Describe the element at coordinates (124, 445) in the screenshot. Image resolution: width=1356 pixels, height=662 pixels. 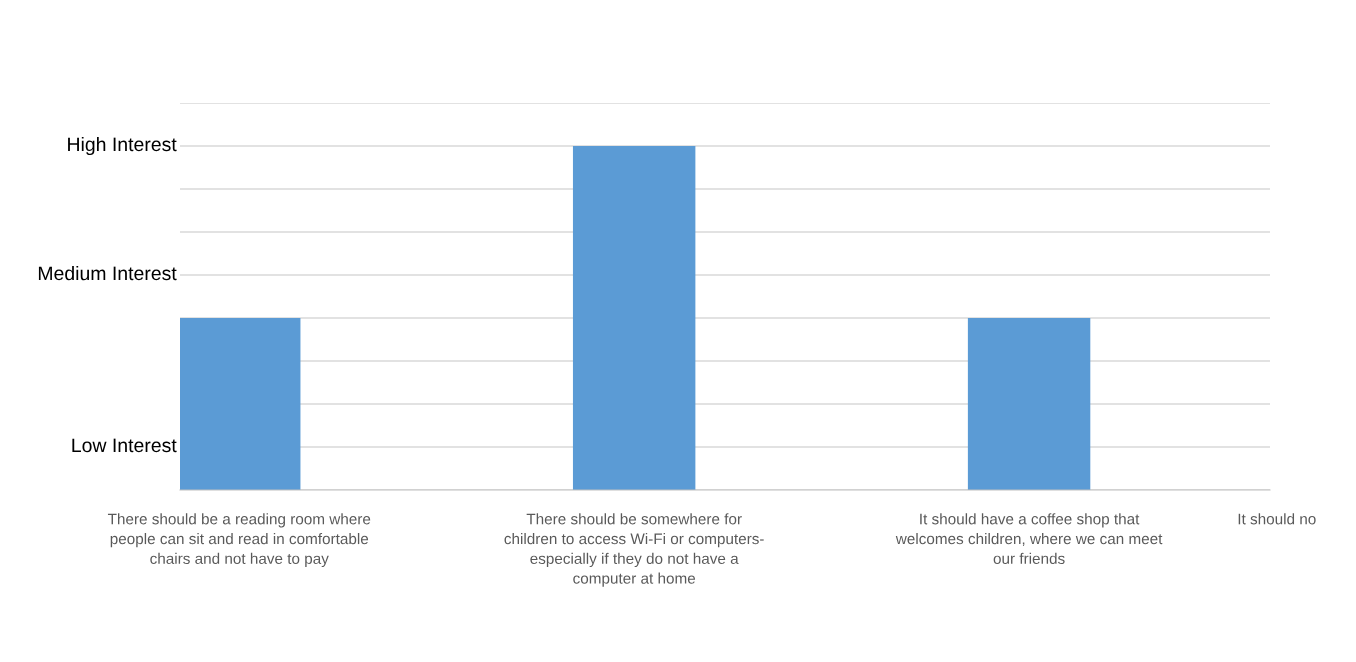
I see `text: Low Interest` at that location.